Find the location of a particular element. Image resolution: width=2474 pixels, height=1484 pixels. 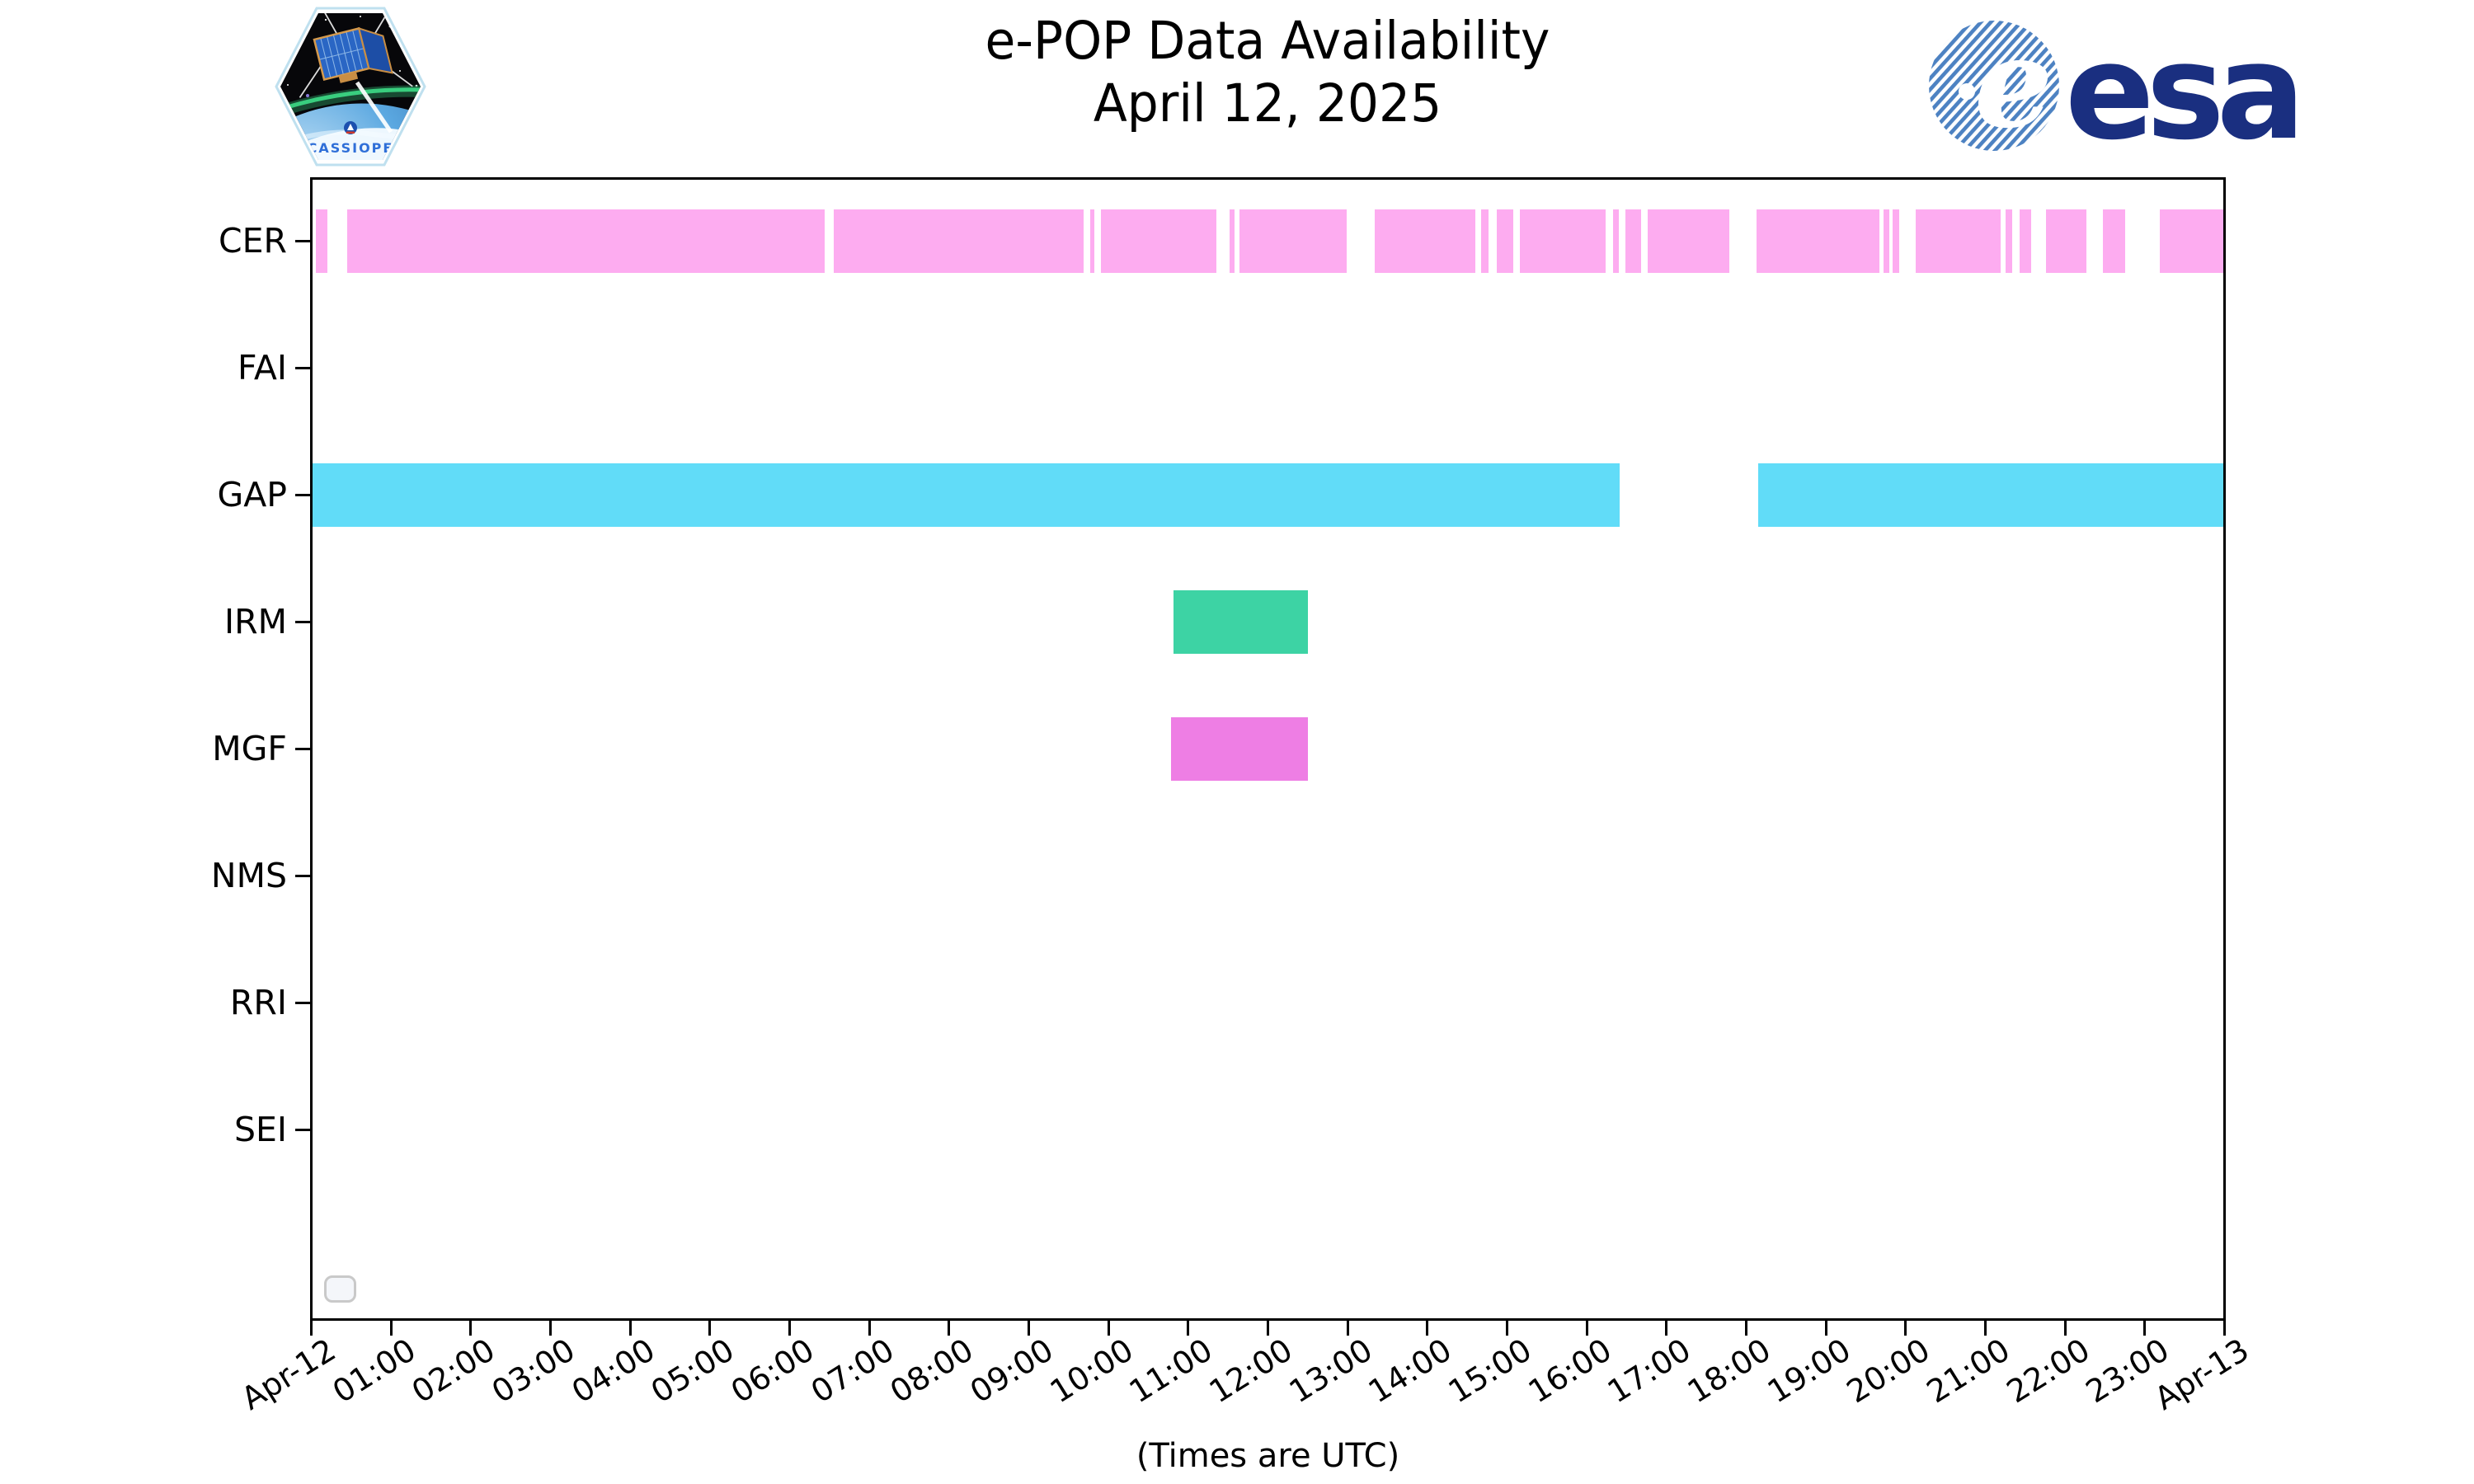

row-label-mgf: MGF is located at coordinates (249, 748).